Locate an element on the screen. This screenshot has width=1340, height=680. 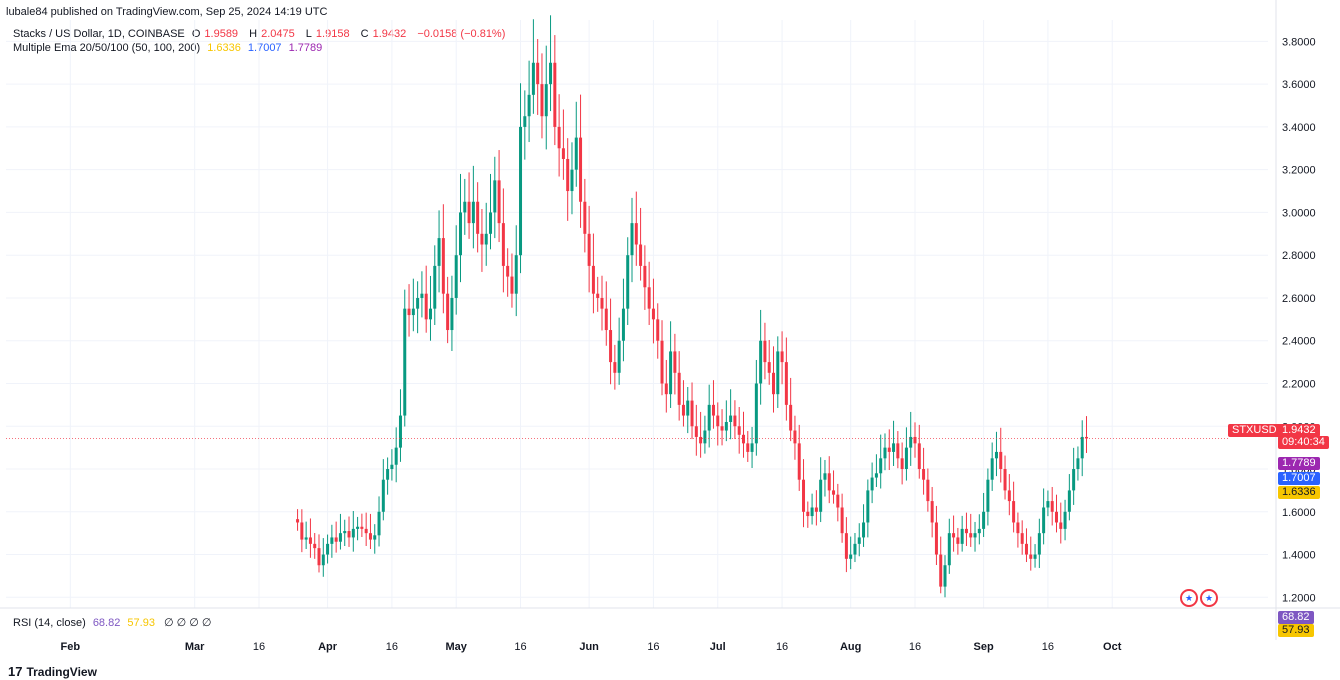
ema-value-2: 1.7007 is located at coordinates (264, 48).